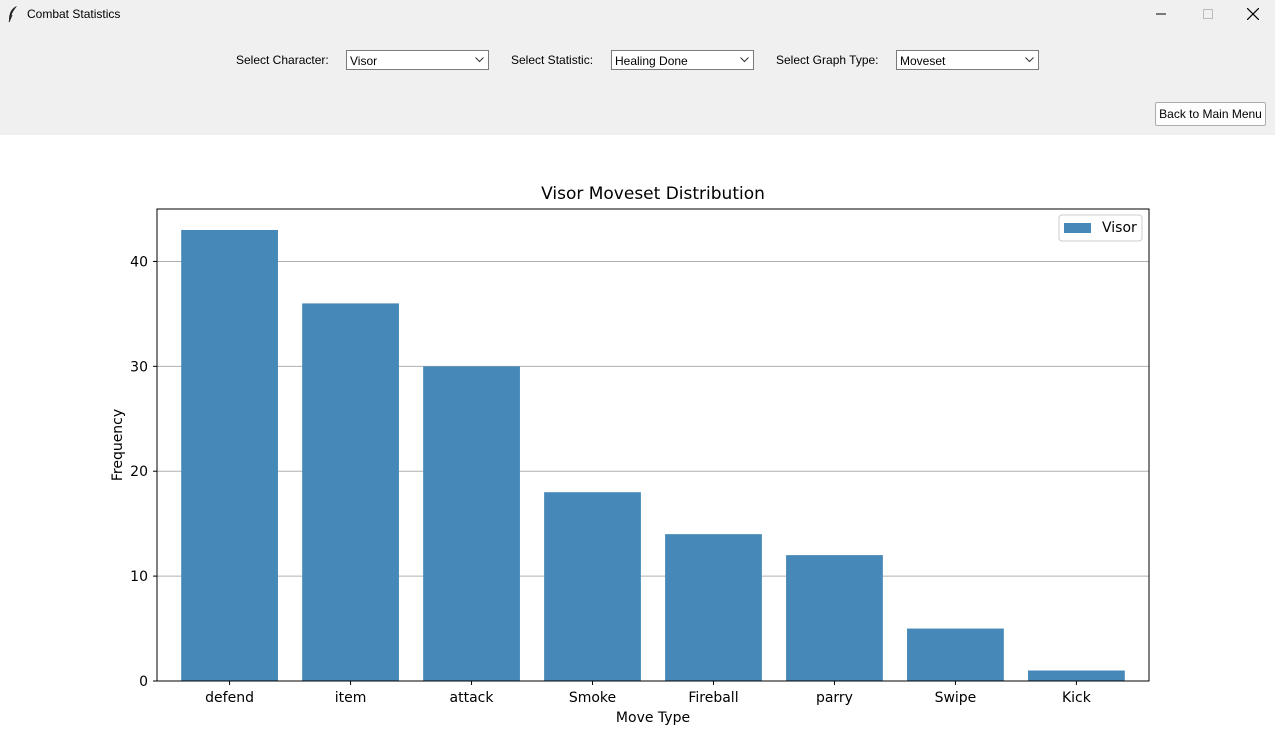 This screenshot has width=1275, height=750. I want to click on maximize-icon, so click(1208, 14).